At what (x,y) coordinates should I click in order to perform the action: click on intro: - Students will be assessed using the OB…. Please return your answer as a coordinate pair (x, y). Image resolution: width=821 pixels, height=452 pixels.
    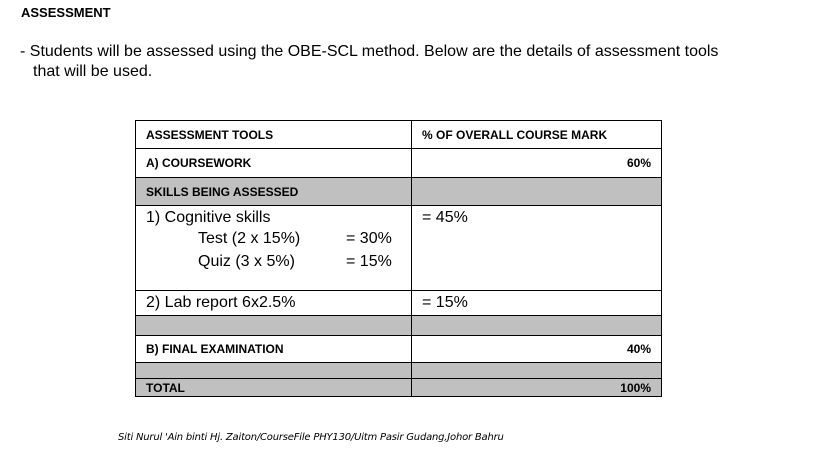
    Looking at the image, I should click on (369, 62).